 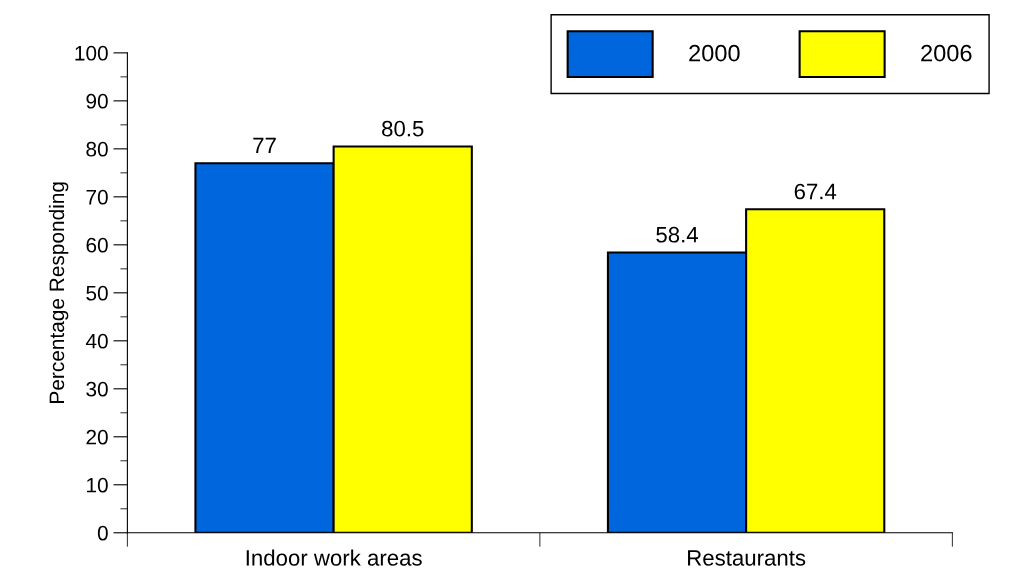 What do you see at coordinates (58, 292) in the screenshot?
I see `y-axis-title: Percentage Responding` at bounding box center [58, 292].